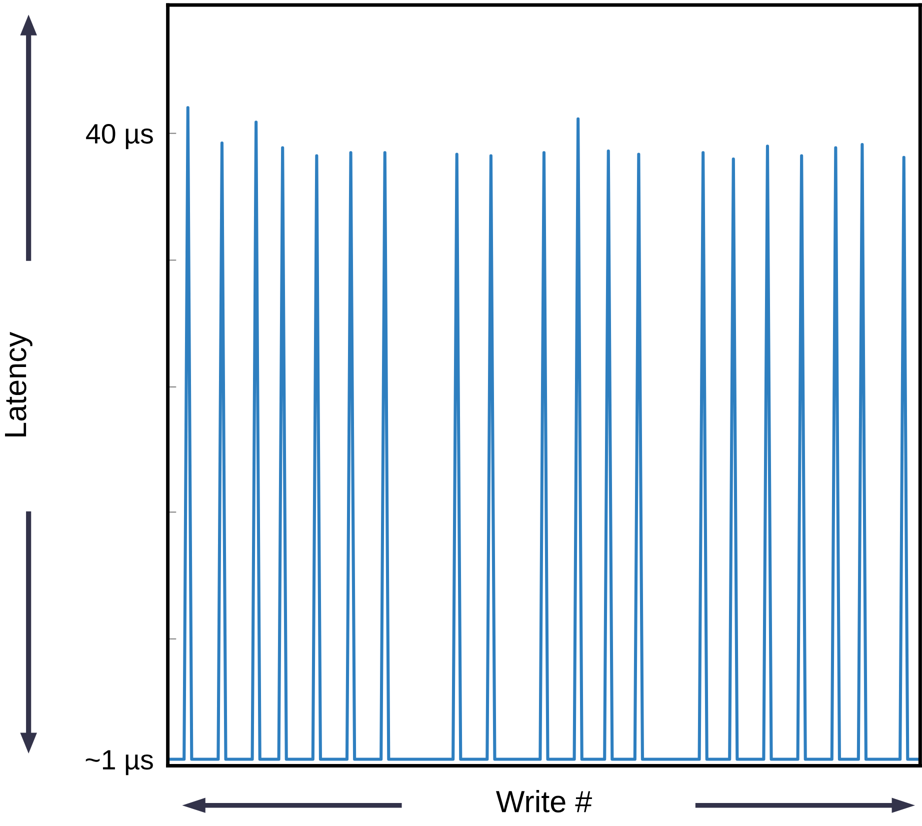 This screenshot has width=922, height=826. Describe the element at coordinates (119, 763) in the screenshot. I see `y-tick-label: ~1 µs` at that location.